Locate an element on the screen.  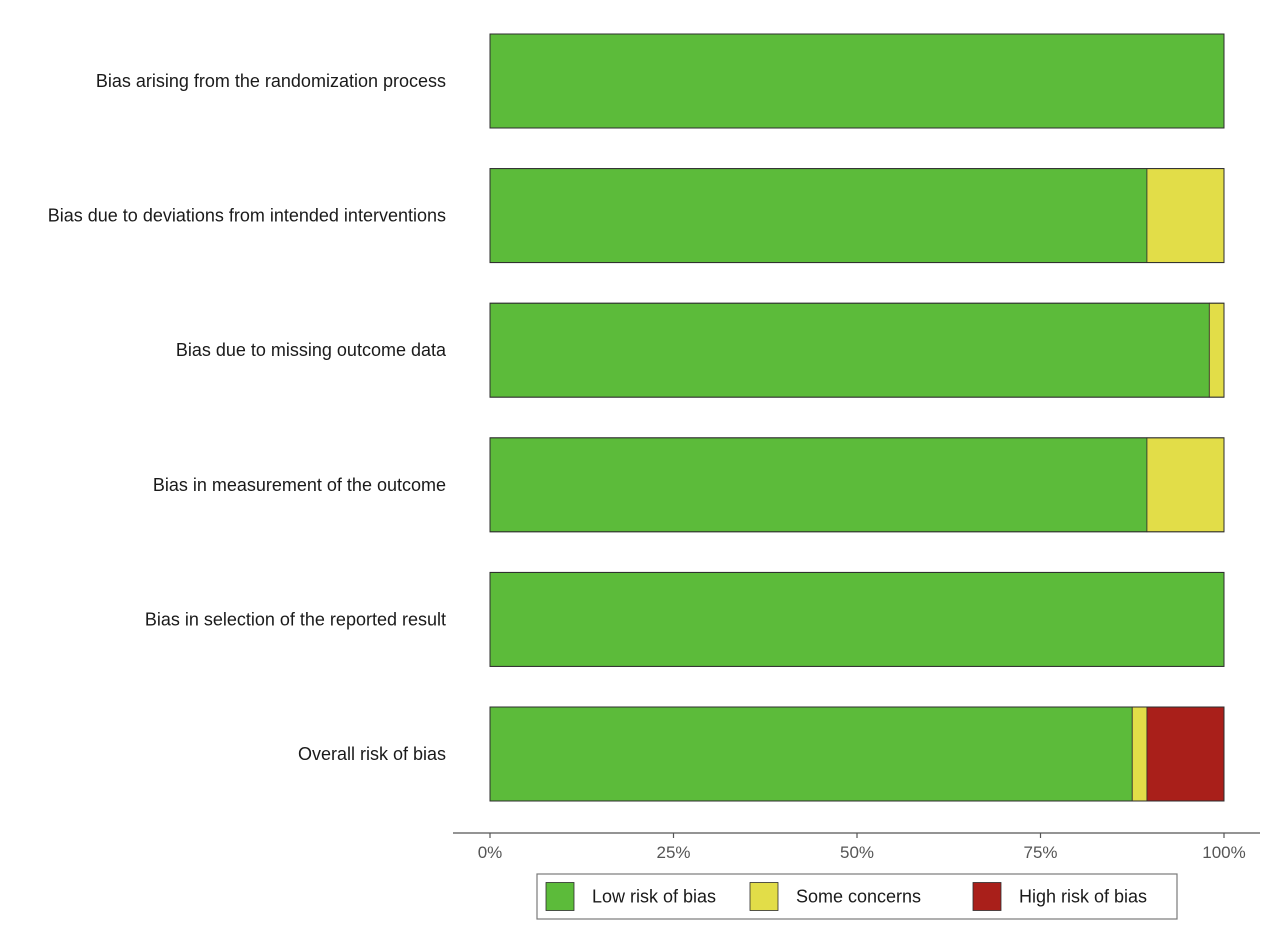
category-label: Overall risk of bias is located at coordinates (372, 754).